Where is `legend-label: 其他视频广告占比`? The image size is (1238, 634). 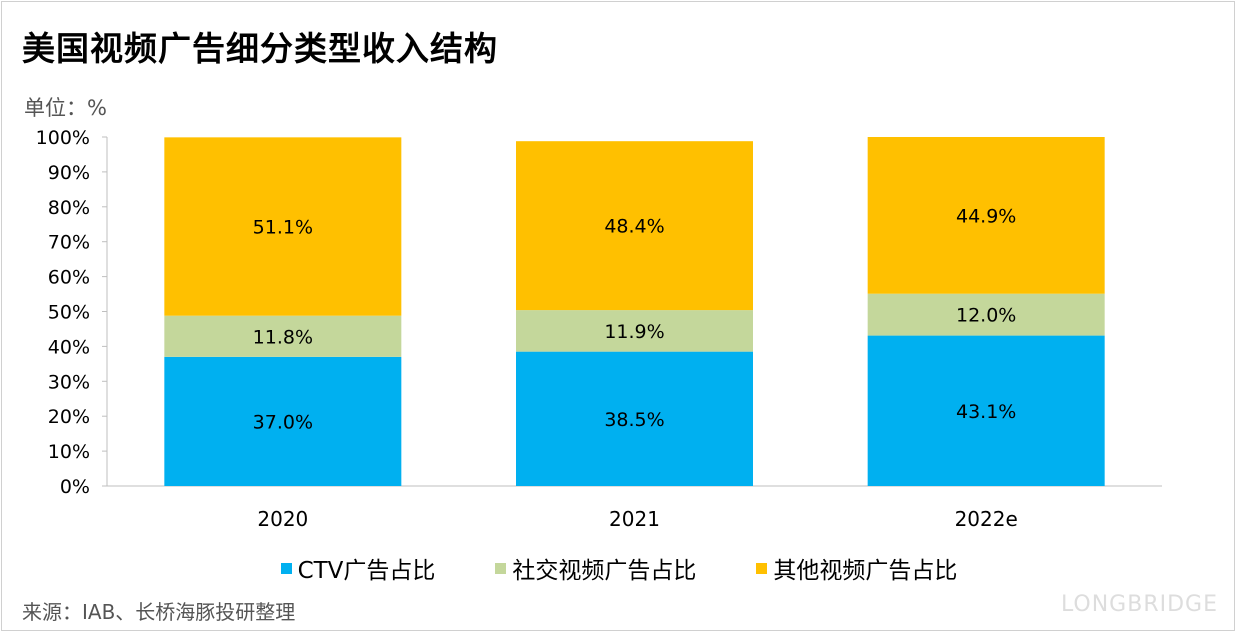
legend-label: 其他视频广告占比 is located at coordinates (865, 571).